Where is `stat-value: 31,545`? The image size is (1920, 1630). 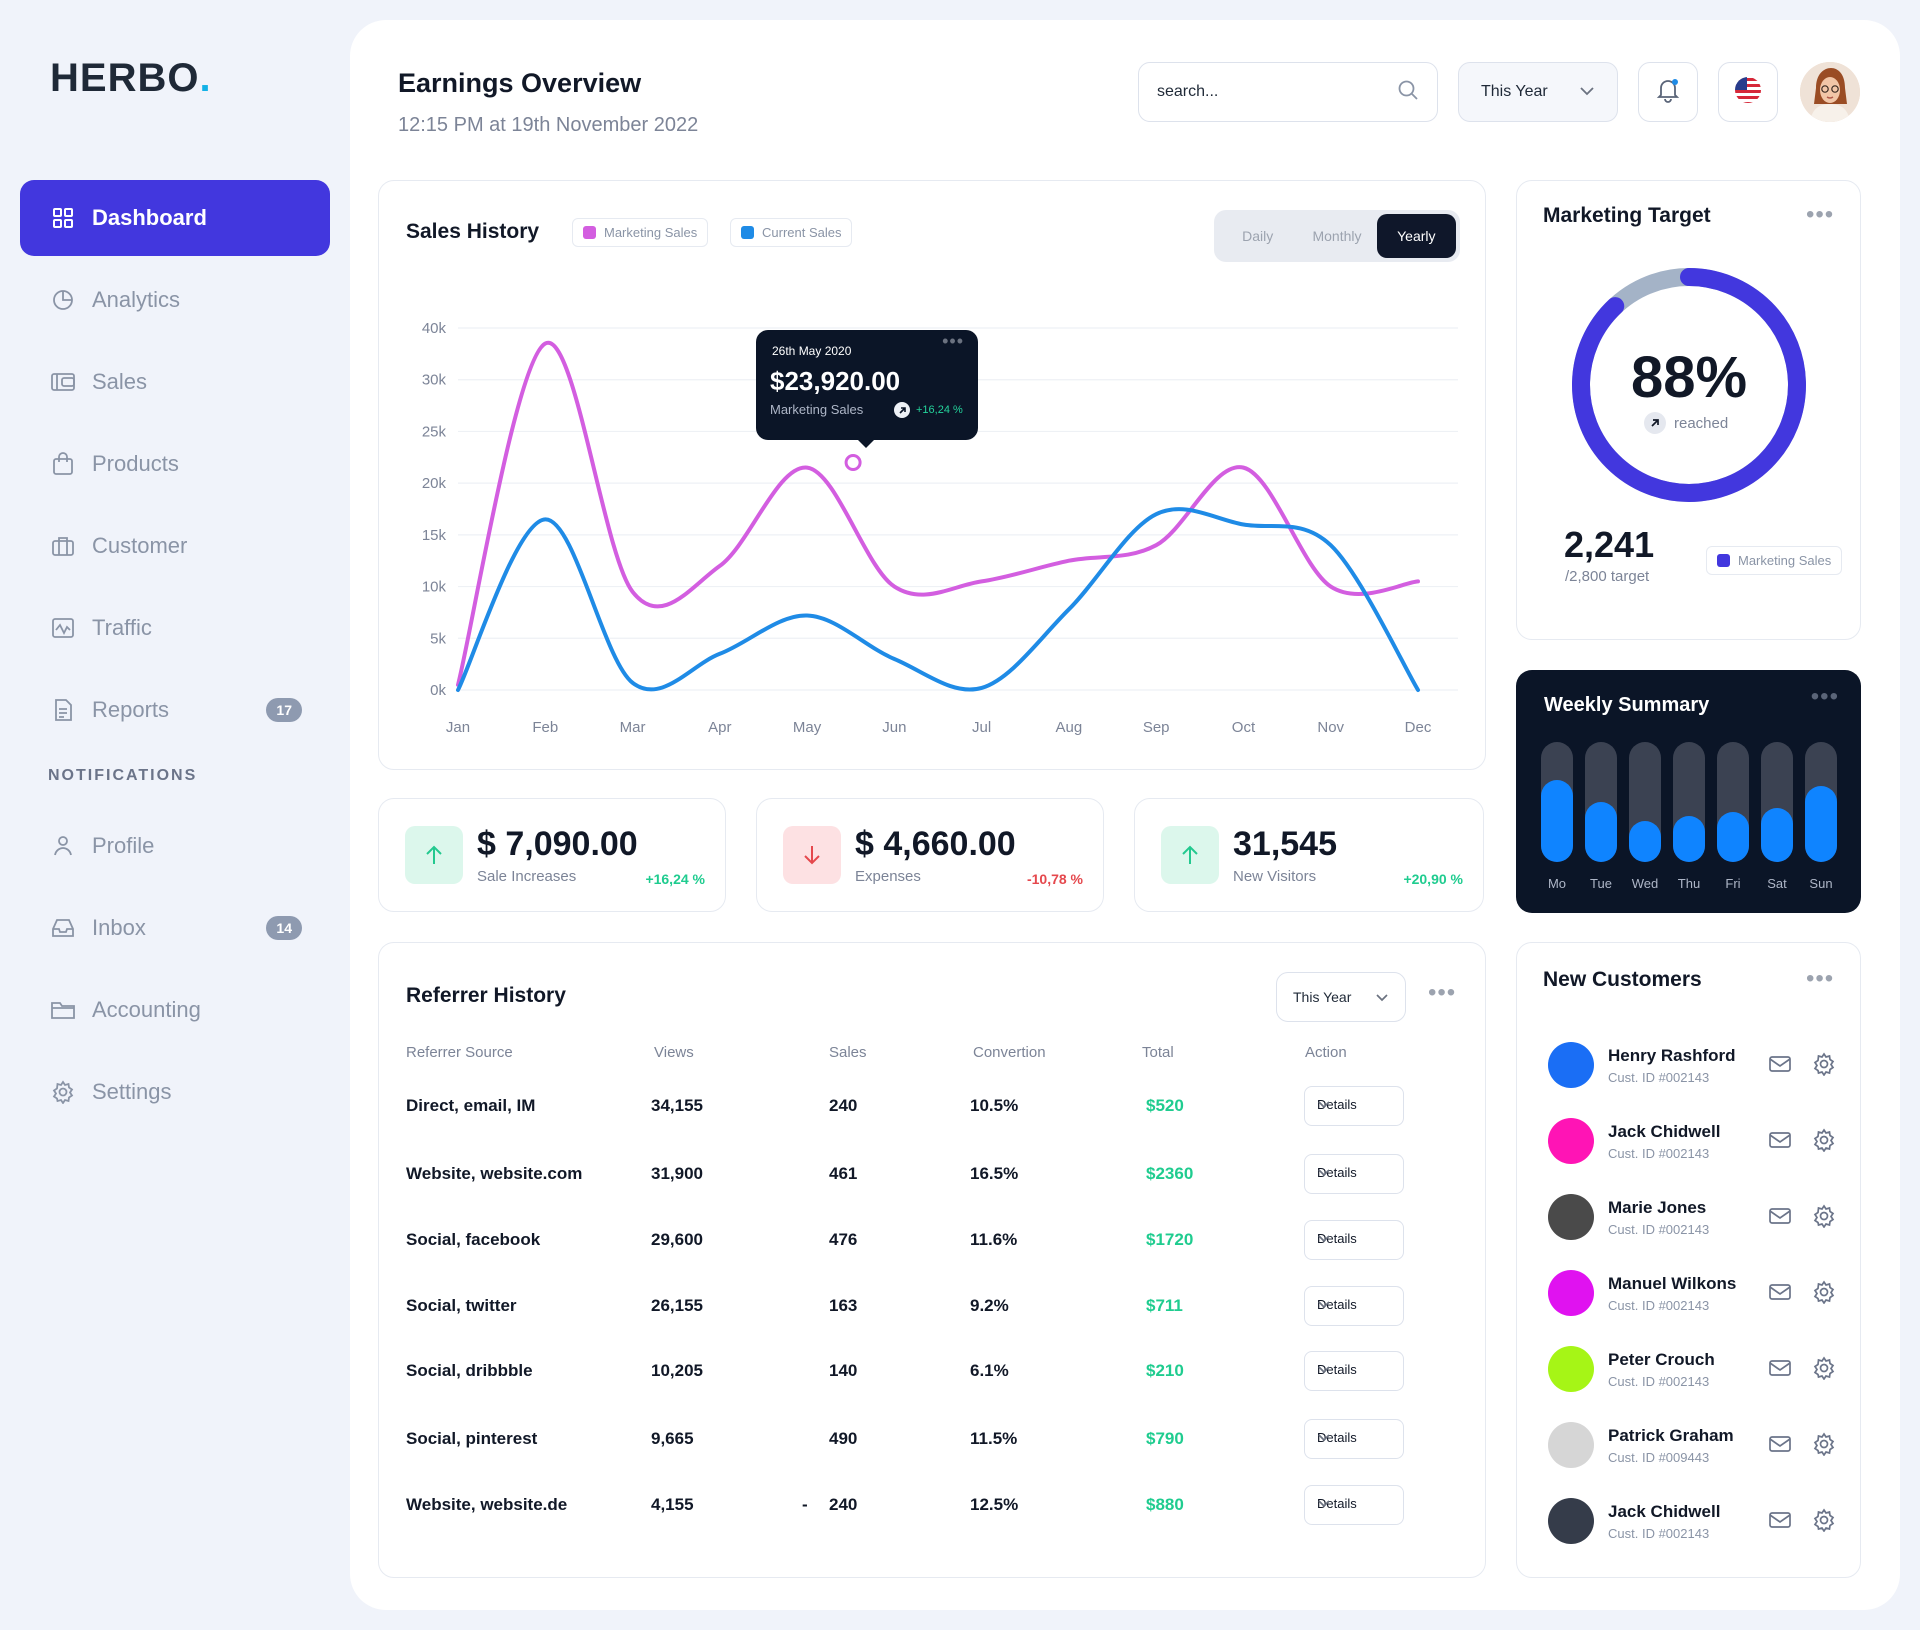 stat-value: 31,545 is located at coordinates (1285, 844).